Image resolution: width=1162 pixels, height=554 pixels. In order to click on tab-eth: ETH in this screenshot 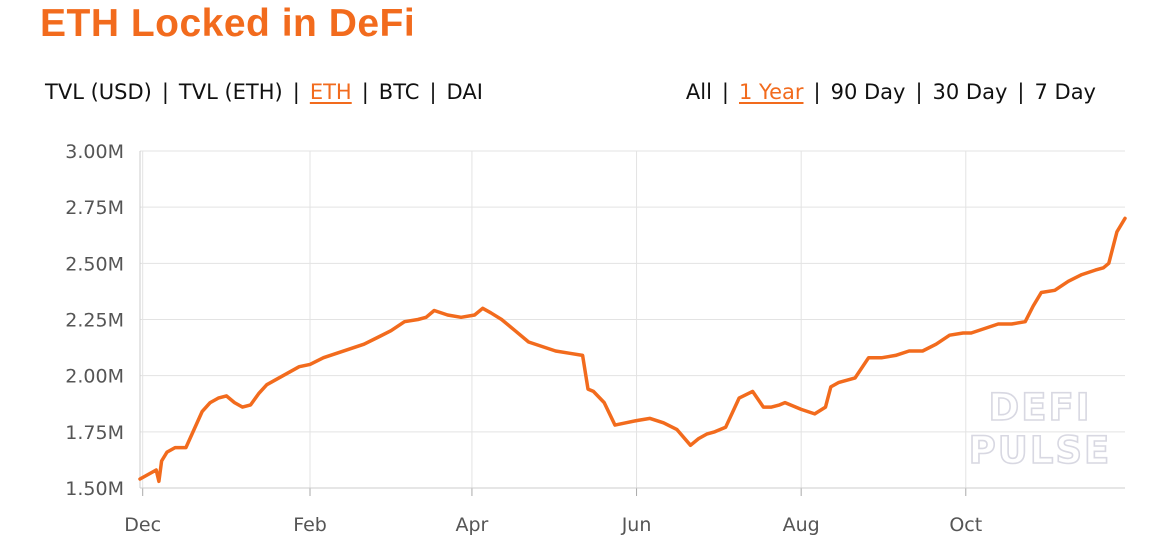, I will do `click(330, 92)`.